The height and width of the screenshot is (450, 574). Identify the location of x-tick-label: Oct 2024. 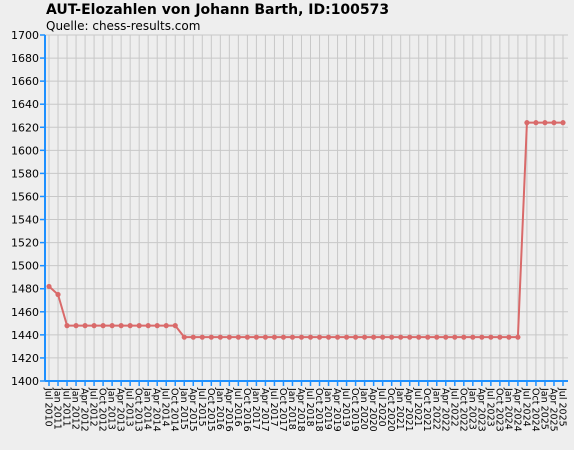
(534, 410).